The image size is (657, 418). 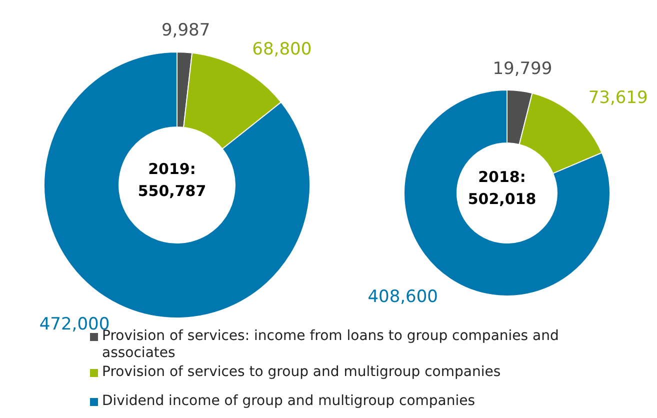 What do you see at coordinates (289, 401) in the screenshot?
I see `legend-label: Dividend income of group and multigroup companies` at bounding box center [289, 401].